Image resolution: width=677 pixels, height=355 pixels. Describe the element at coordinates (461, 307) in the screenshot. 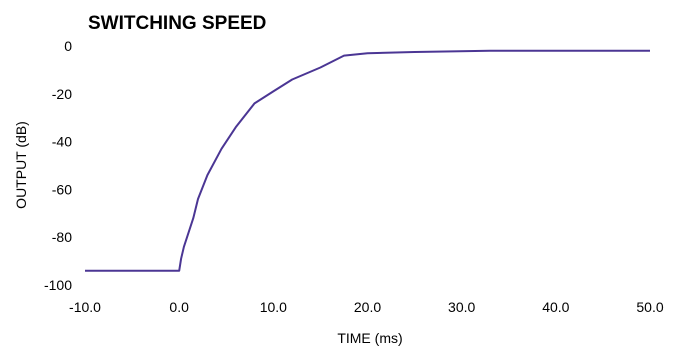

I see `x-tick-label: 30.0` at that location.